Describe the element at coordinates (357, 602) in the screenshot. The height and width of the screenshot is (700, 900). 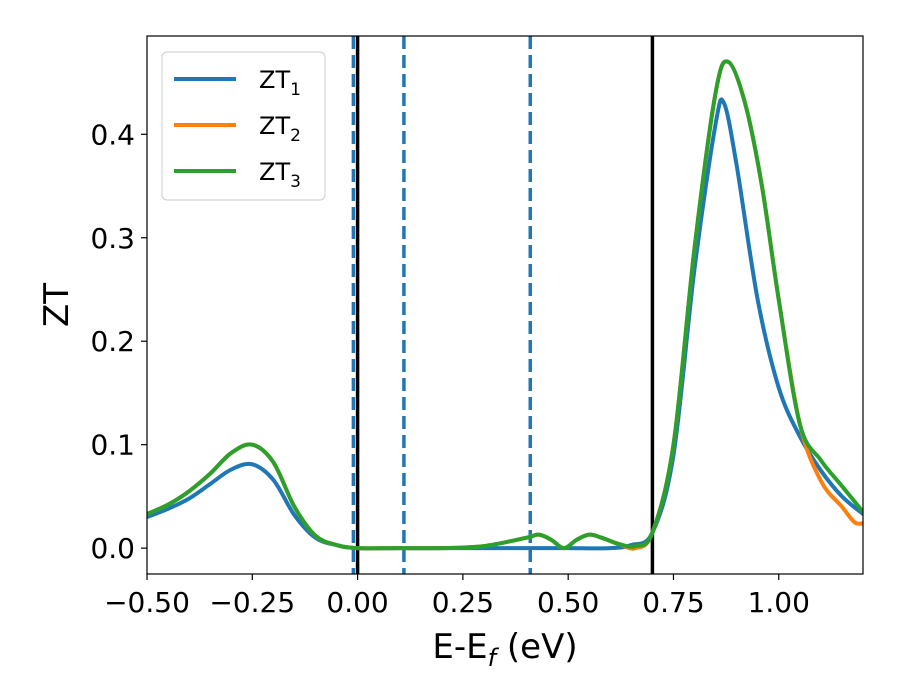
I see `x-tick-label: 0.00` at that location.